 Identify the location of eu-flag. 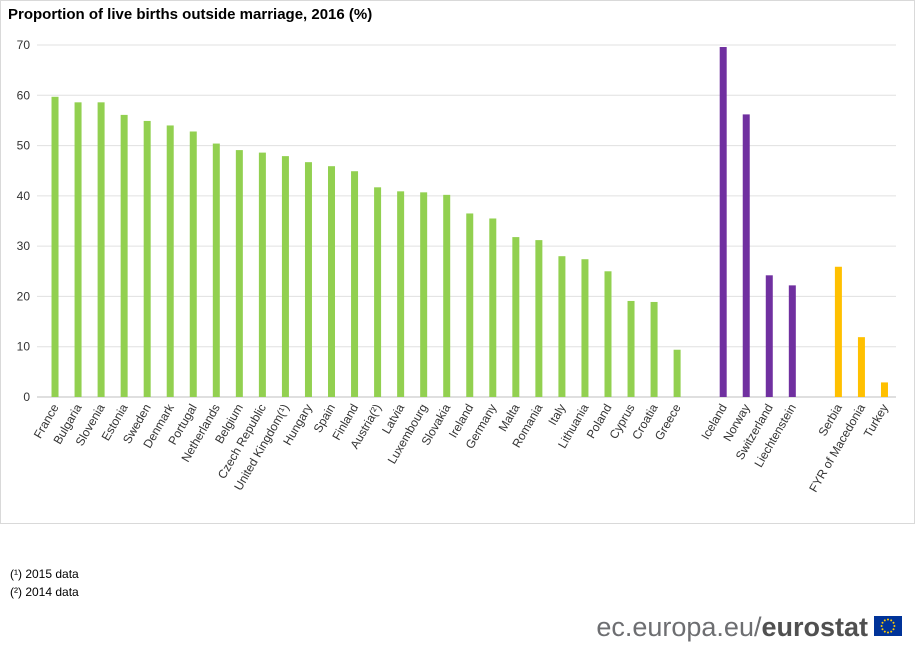
(888, 626).